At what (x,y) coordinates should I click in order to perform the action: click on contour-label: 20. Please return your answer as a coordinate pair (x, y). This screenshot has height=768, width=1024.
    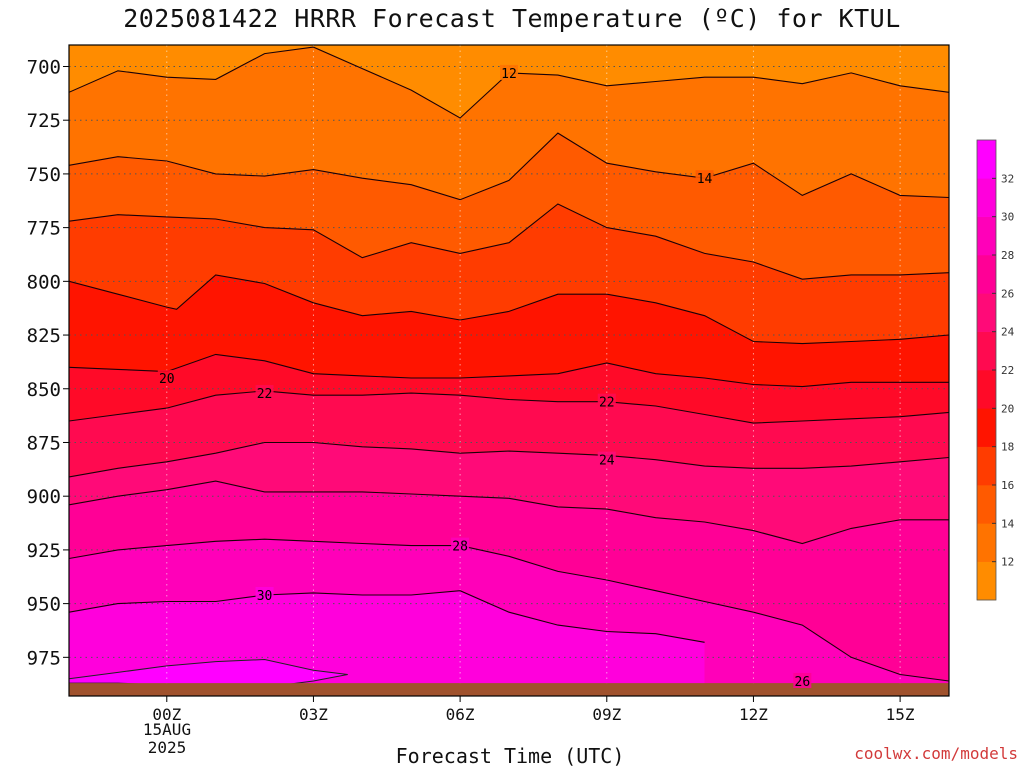
    Looking at the image, I should click on (167, 379).